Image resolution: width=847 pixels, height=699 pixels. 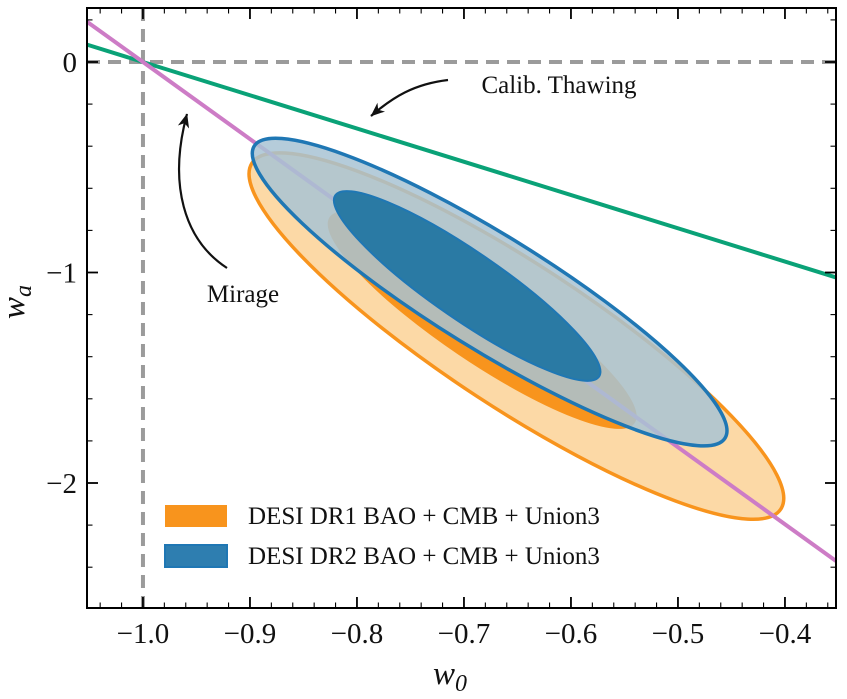 What do you see at coordinates (785, 634) in the screenshot?
I see `x-tick-label: −0.4` at bounding box center [785, 634].